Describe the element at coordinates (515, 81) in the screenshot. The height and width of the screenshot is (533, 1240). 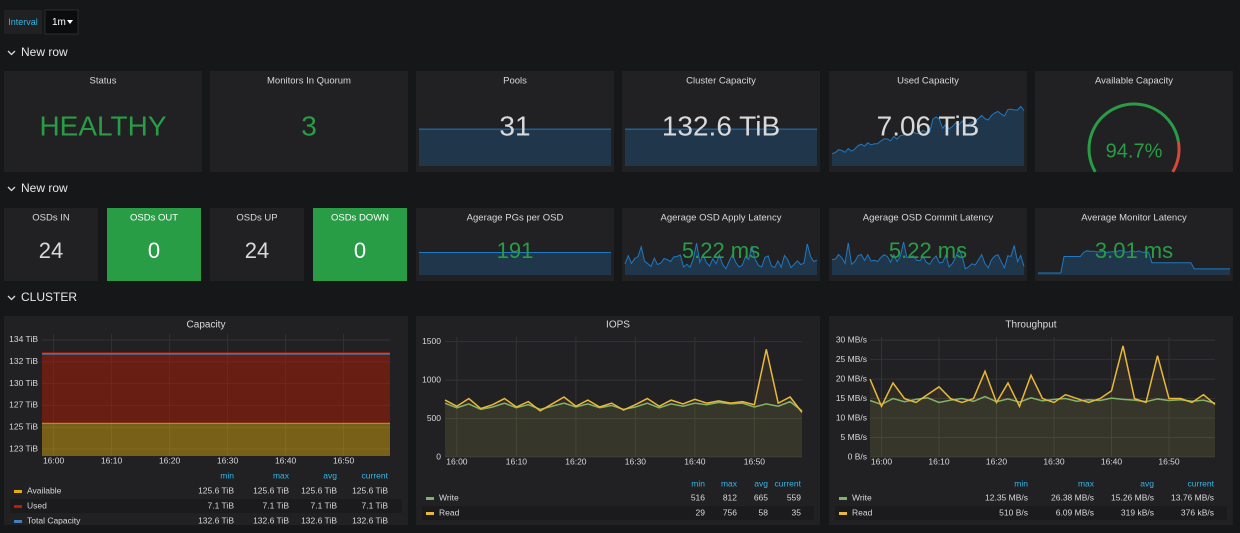
I see `stat-title: Pools` at that location.